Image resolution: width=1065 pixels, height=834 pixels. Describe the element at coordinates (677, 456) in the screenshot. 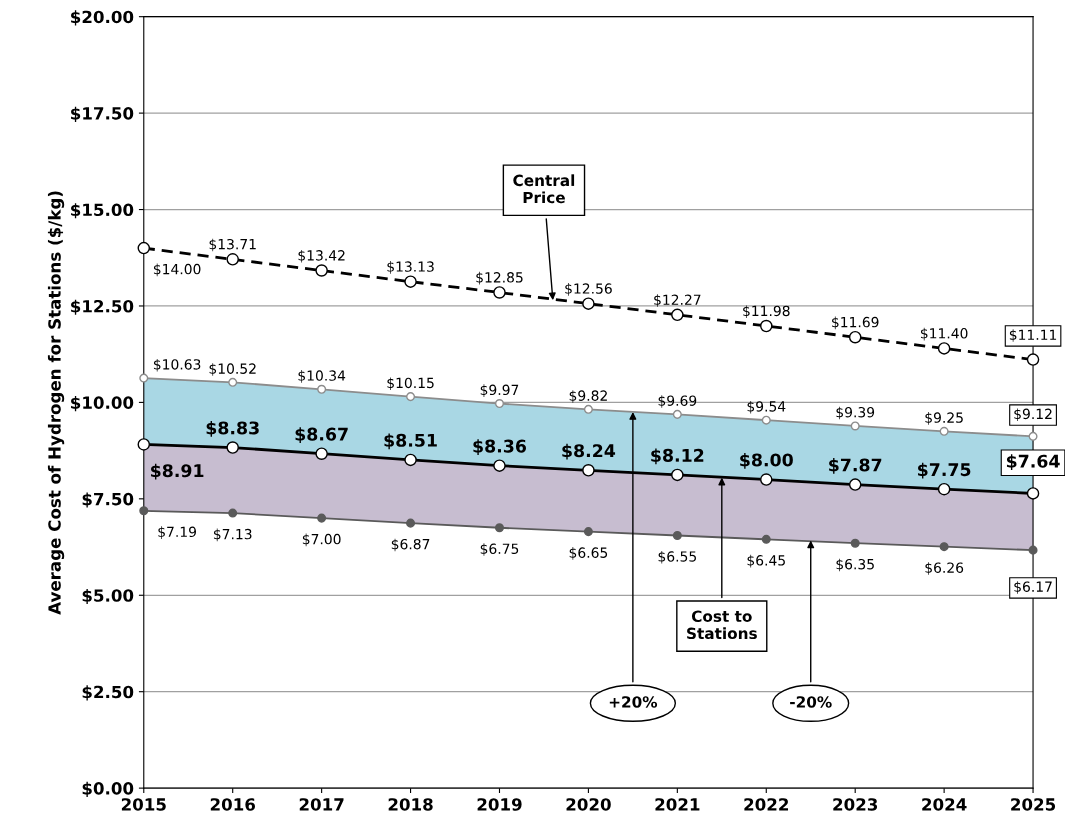

I see `data-label: $8.12` at that location.